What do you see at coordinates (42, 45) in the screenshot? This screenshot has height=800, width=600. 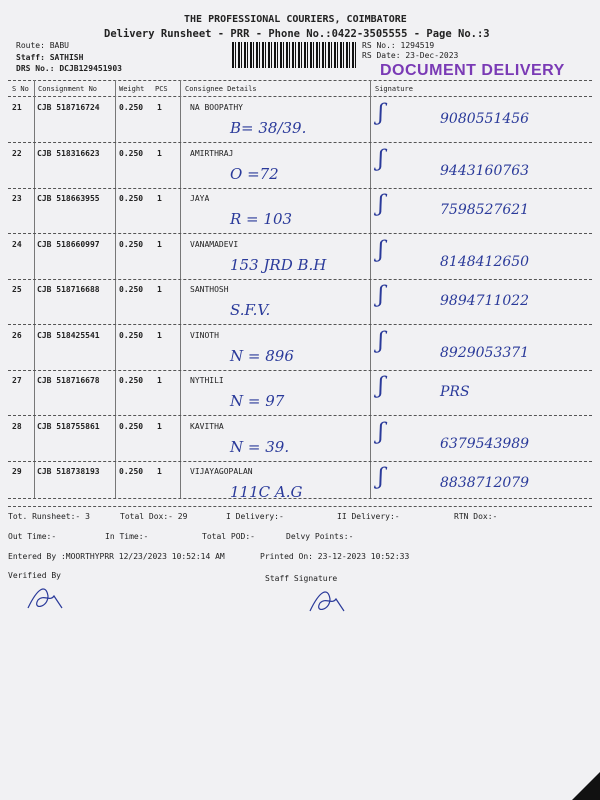 I see `route: Route: BABU` at bounding box center [42, 45].